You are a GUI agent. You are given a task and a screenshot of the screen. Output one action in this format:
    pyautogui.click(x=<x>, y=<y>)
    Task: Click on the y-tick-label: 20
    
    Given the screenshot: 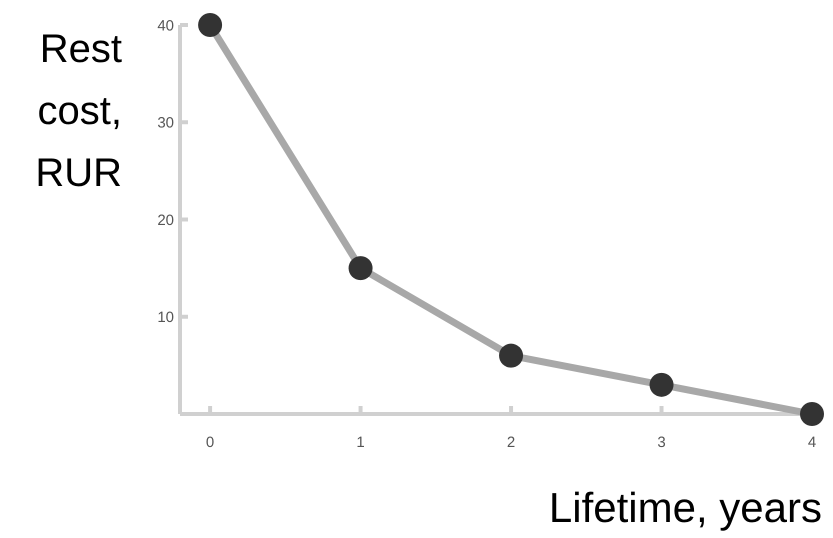 What is the action you would take?
    pyautogui.click(x=165, y=220)
    